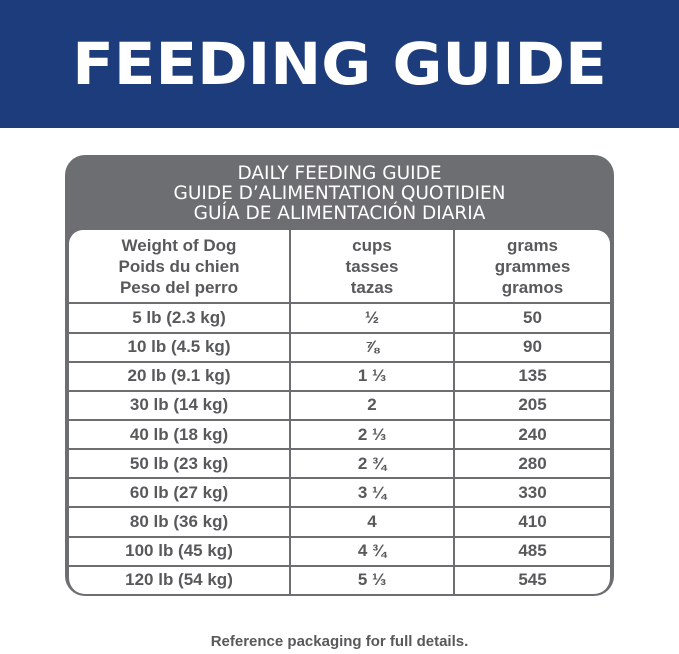  I want to click on cups-cell: 2 ⅓, so click(372, 435).